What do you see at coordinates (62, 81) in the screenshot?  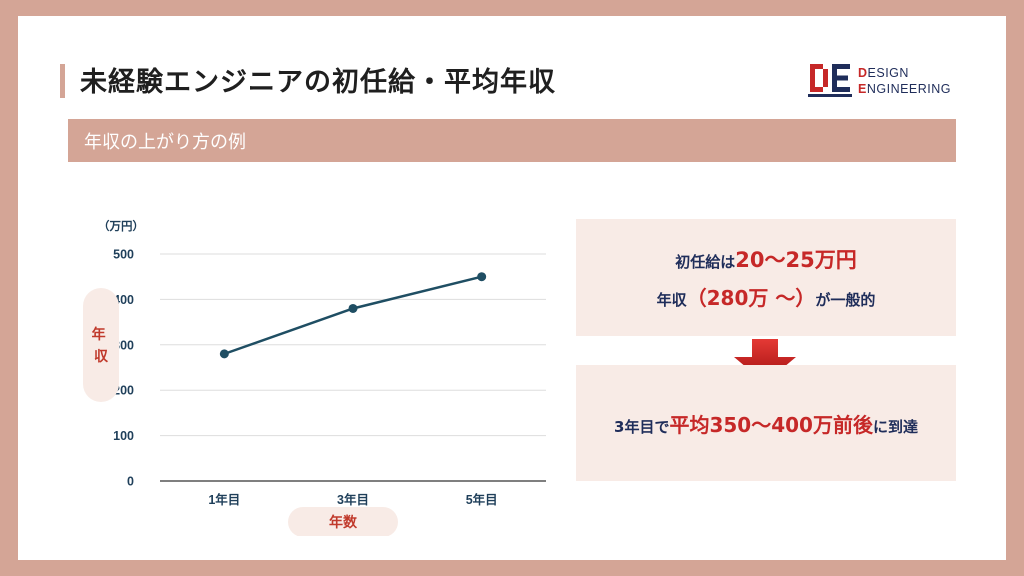 I see `title-accent-bar` at bounding box center [62, 81].